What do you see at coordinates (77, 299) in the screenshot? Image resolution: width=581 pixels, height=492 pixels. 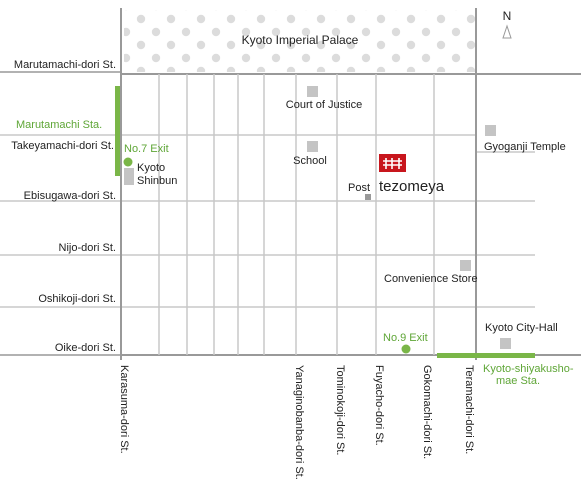 I see `label-oshikoji: Oshikoji-dori St.` at bounding box center [77, 299].